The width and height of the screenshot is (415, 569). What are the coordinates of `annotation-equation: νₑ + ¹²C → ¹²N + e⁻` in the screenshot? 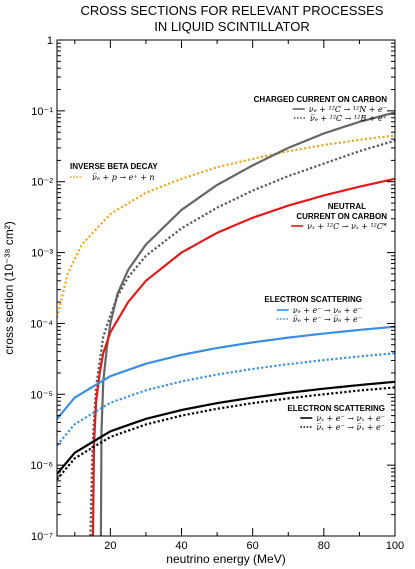 It's located at (348, 109).